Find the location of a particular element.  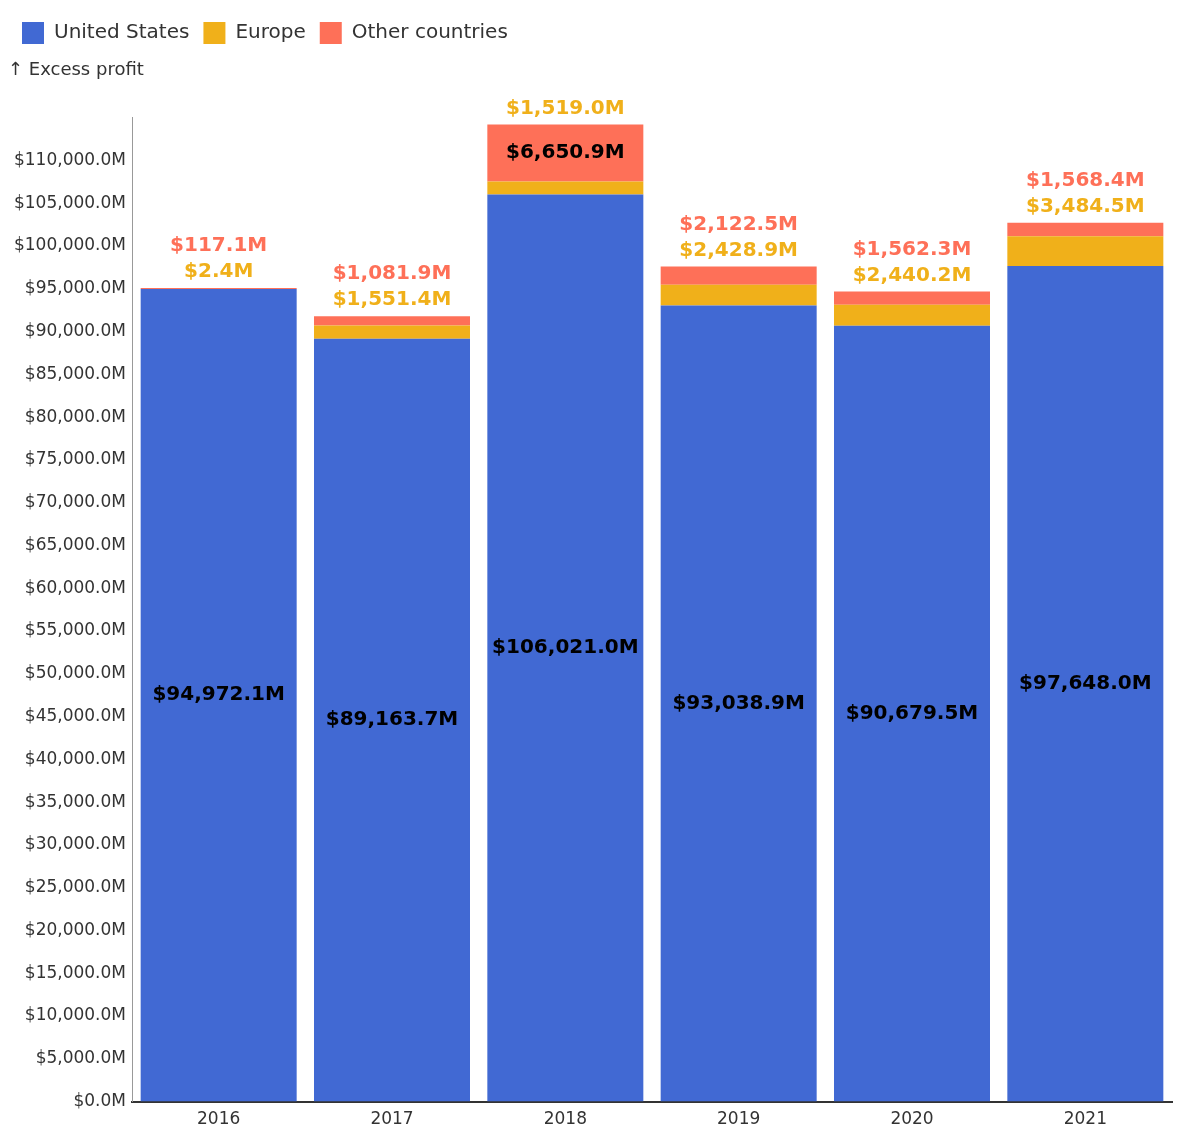

data-label: $1,562.3M is located at coordinates (912, 247).